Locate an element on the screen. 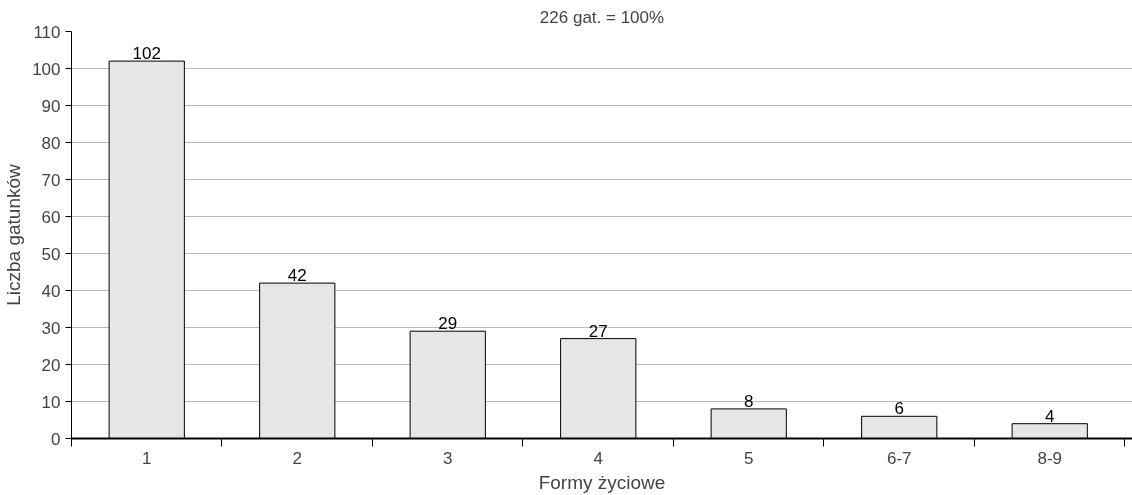  y-tick-label: 100 is located at coordinates (46, 69).